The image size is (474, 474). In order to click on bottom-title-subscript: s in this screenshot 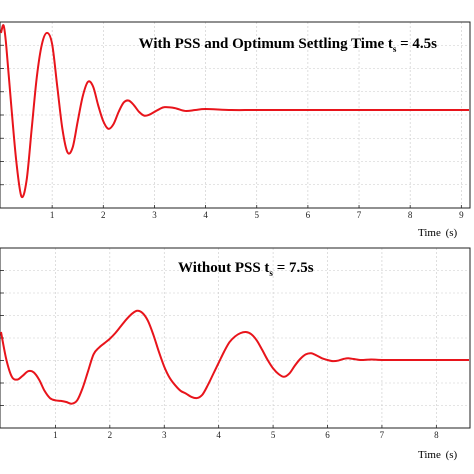, I will do `click(271, 273)`.